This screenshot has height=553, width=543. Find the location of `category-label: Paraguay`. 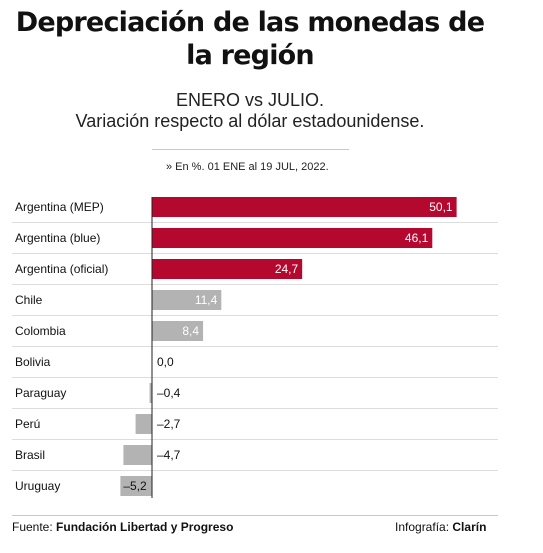

category-label: Paraguay is located at coordinates (40, 393).